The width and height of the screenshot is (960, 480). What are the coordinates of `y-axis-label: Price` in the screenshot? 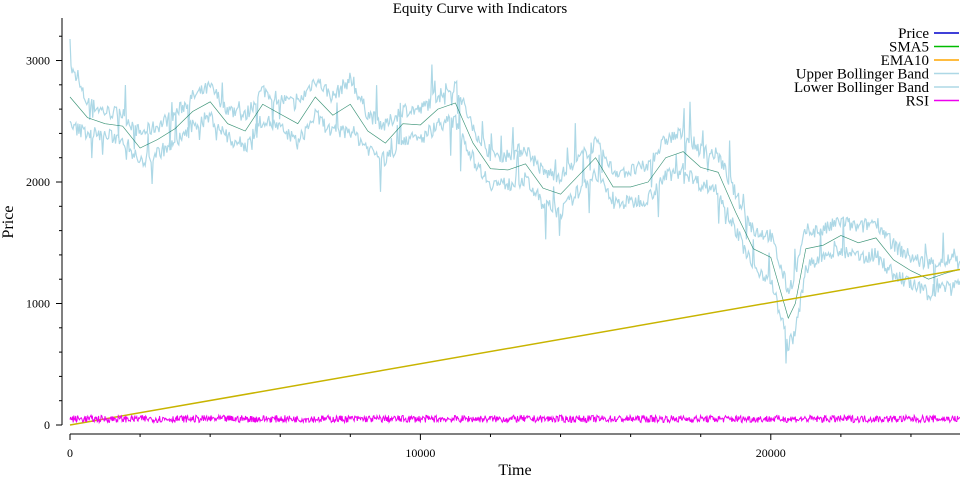 It's located at (8, 222).